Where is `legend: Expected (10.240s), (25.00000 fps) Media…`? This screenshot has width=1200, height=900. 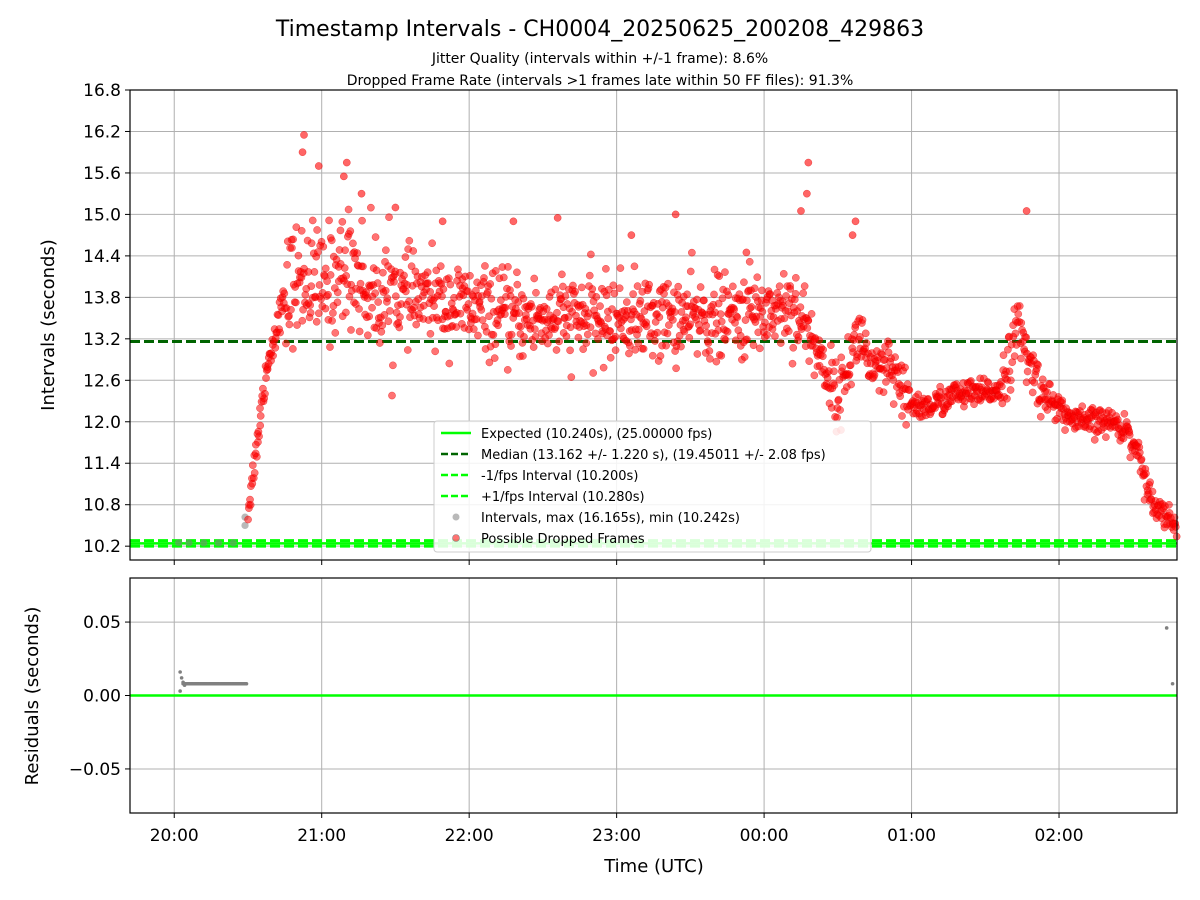
legend: Expected (10.240s), (25.00000 fps) Media… is located at coordinates (652, 486).